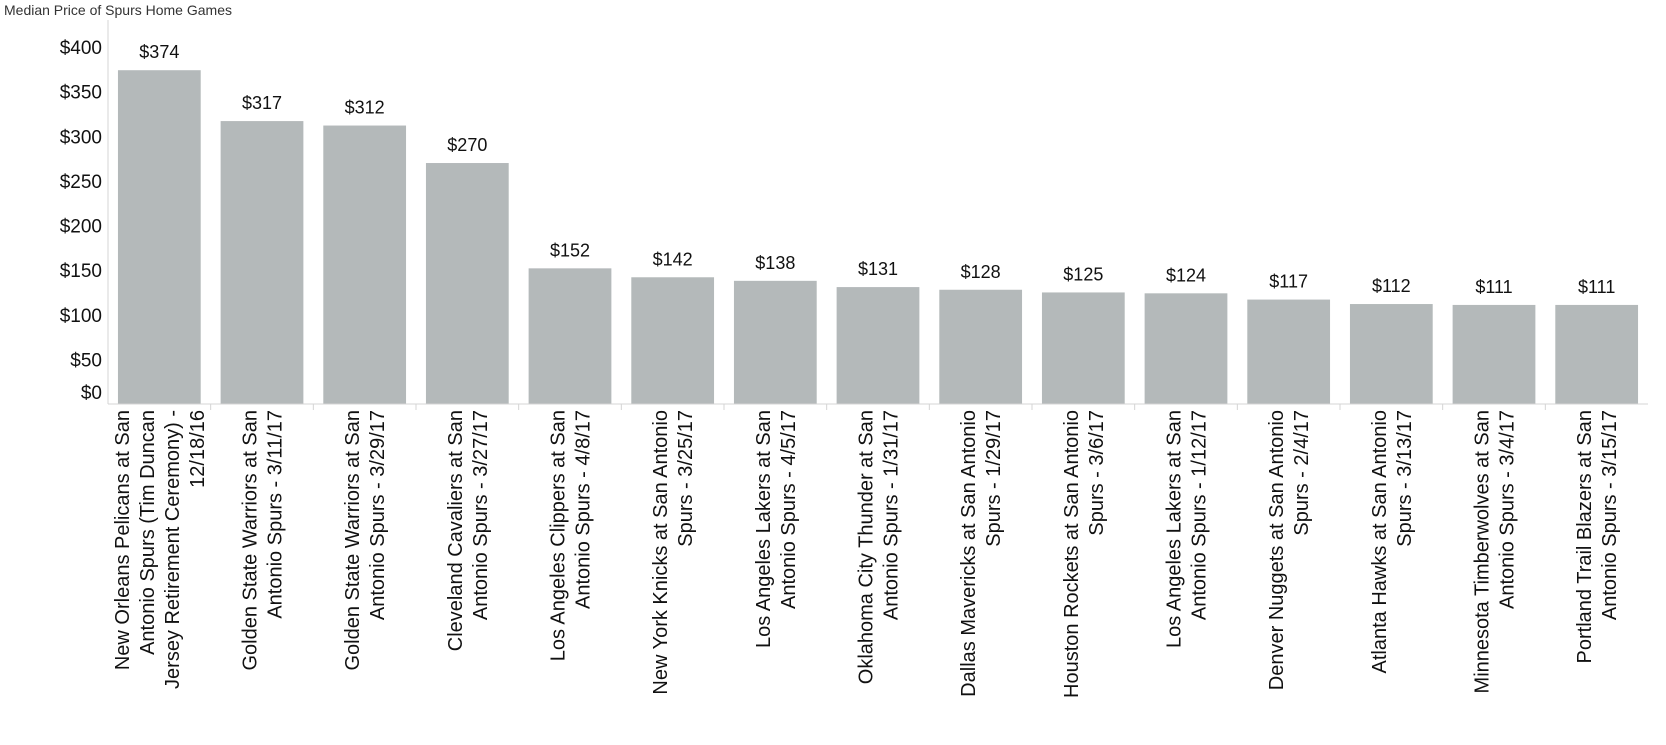 This screenshot has width=1666, height=745. What do you see at coordinates (262, 103) in the screenshot?
I see `bar-value-label: $317` at bounding box center [262, 103].